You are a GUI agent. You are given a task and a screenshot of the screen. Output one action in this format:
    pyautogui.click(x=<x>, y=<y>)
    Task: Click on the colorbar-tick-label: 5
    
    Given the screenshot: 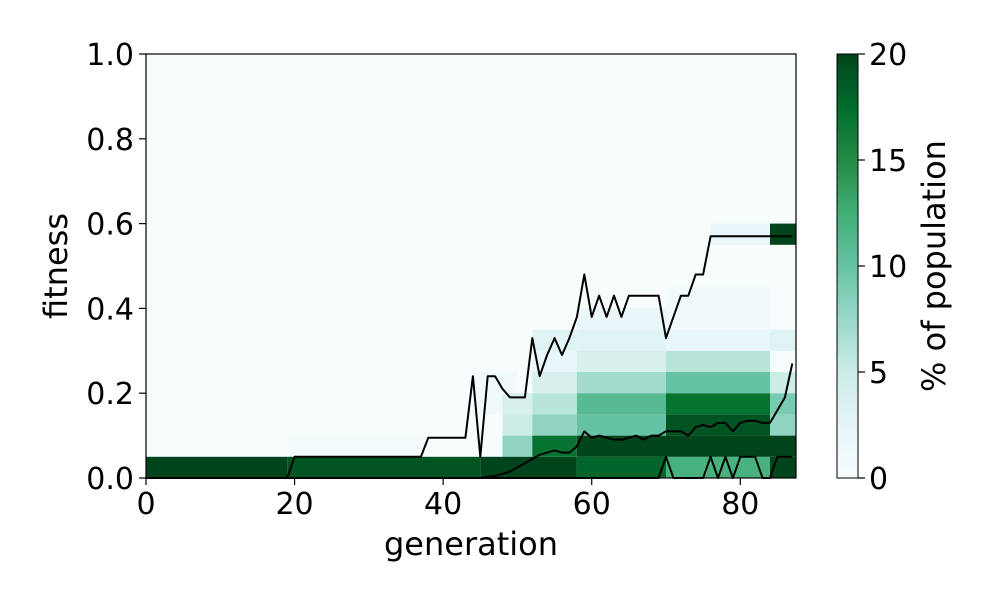 What is the action you would take?
    pyautogui.click(x=878, y=373)
    